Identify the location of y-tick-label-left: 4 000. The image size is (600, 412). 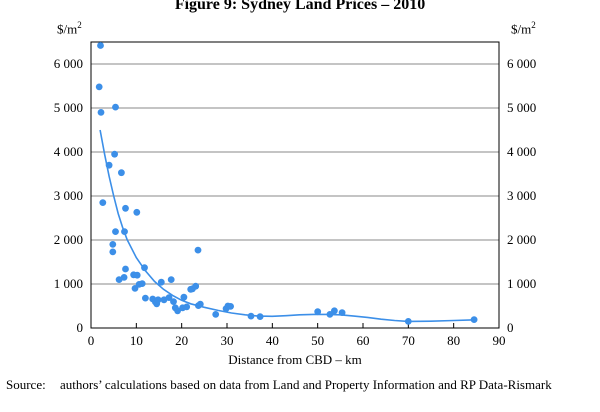
(68, 151).